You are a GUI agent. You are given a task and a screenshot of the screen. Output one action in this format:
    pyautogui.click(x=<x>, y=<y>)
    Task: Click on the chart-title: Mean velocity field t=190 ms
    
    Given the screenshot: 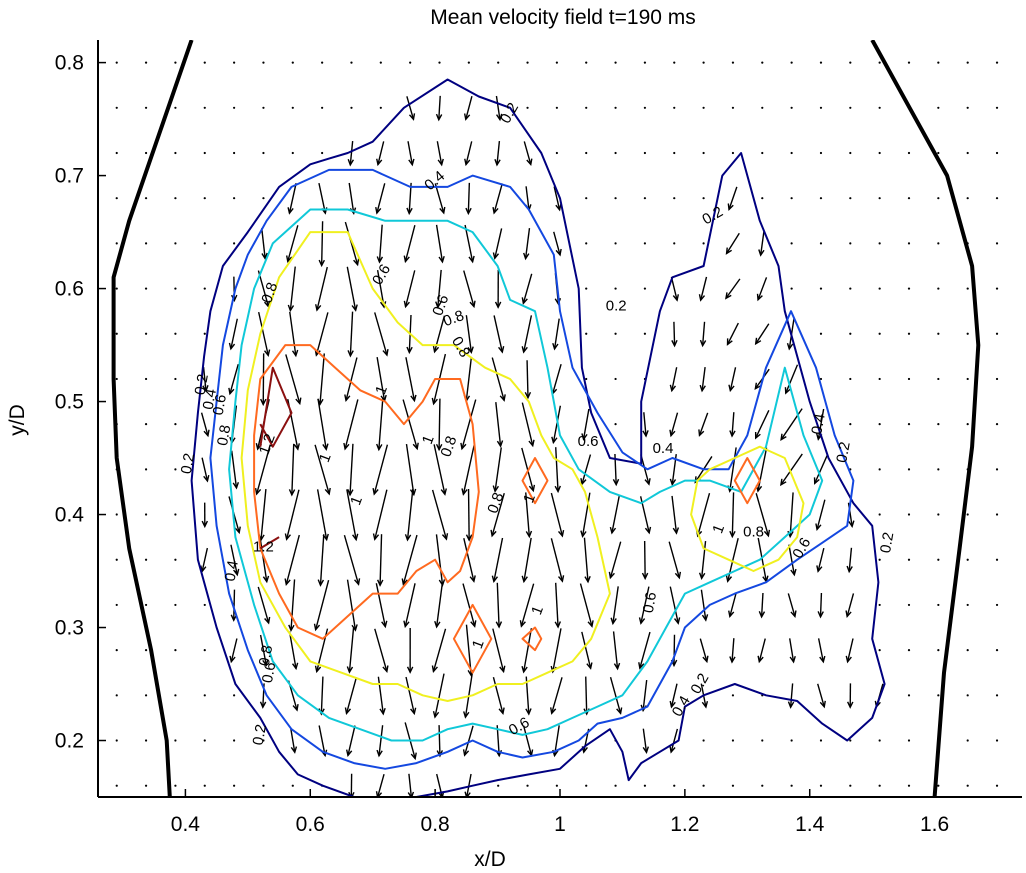 What is the action you would take?
    pyautogui.click(x=563, y=17)
    